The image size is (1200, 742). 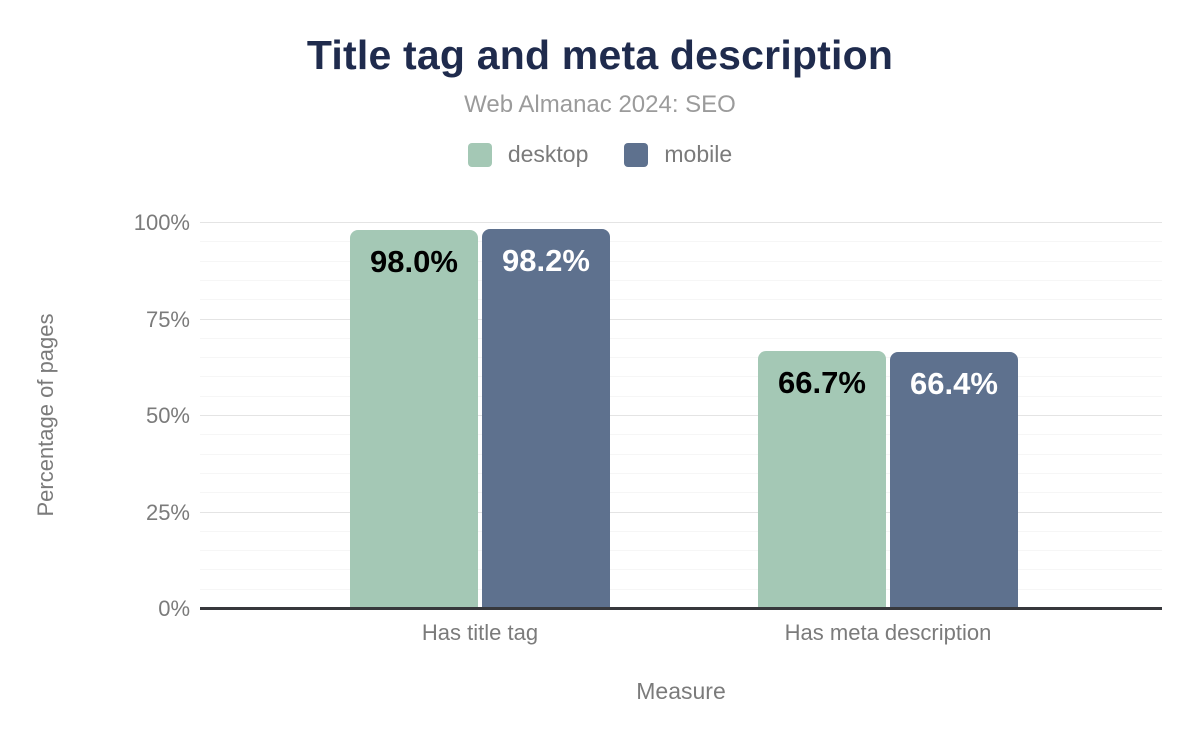 What do you see at coordinates (681, 608) in the screenshot?
I see `x-axis-line` at bounding box center [681, 608].